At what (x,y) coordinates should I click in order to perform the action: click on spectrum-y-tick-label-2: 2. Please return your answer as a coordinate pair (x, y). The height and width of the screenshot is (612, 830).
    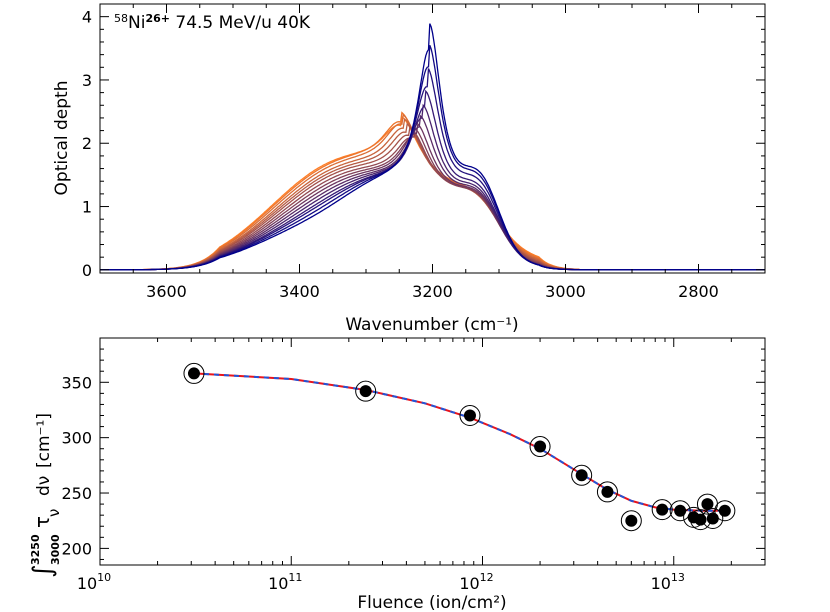
    Looking at the image, I should click on (87, 143).